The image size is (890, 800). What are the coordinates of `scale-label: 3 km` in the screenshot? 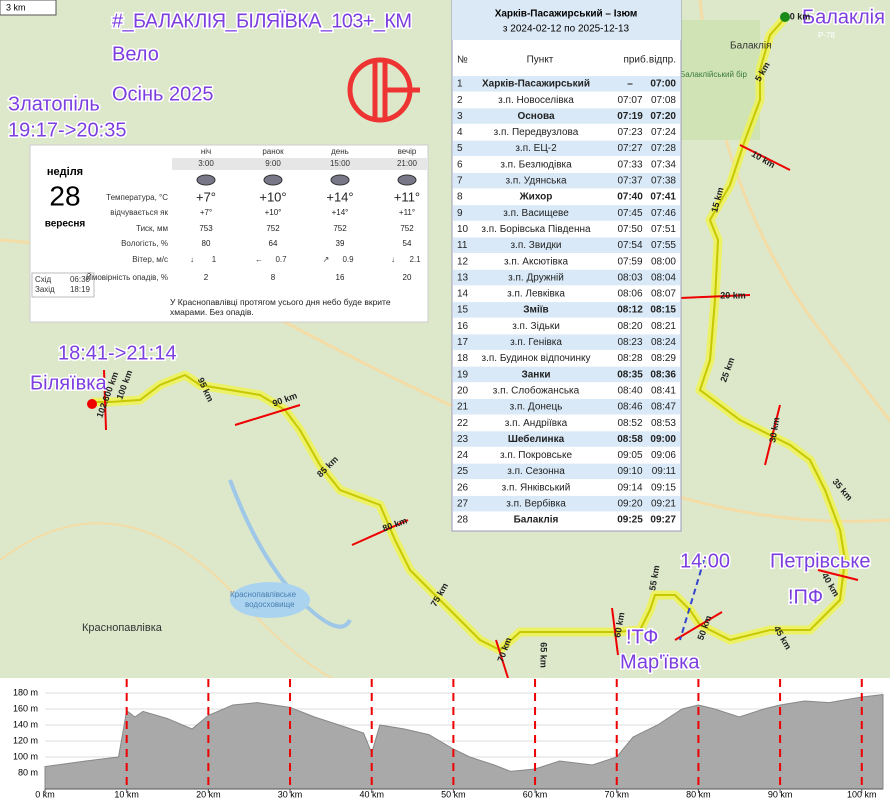 It's located at (16, 7).